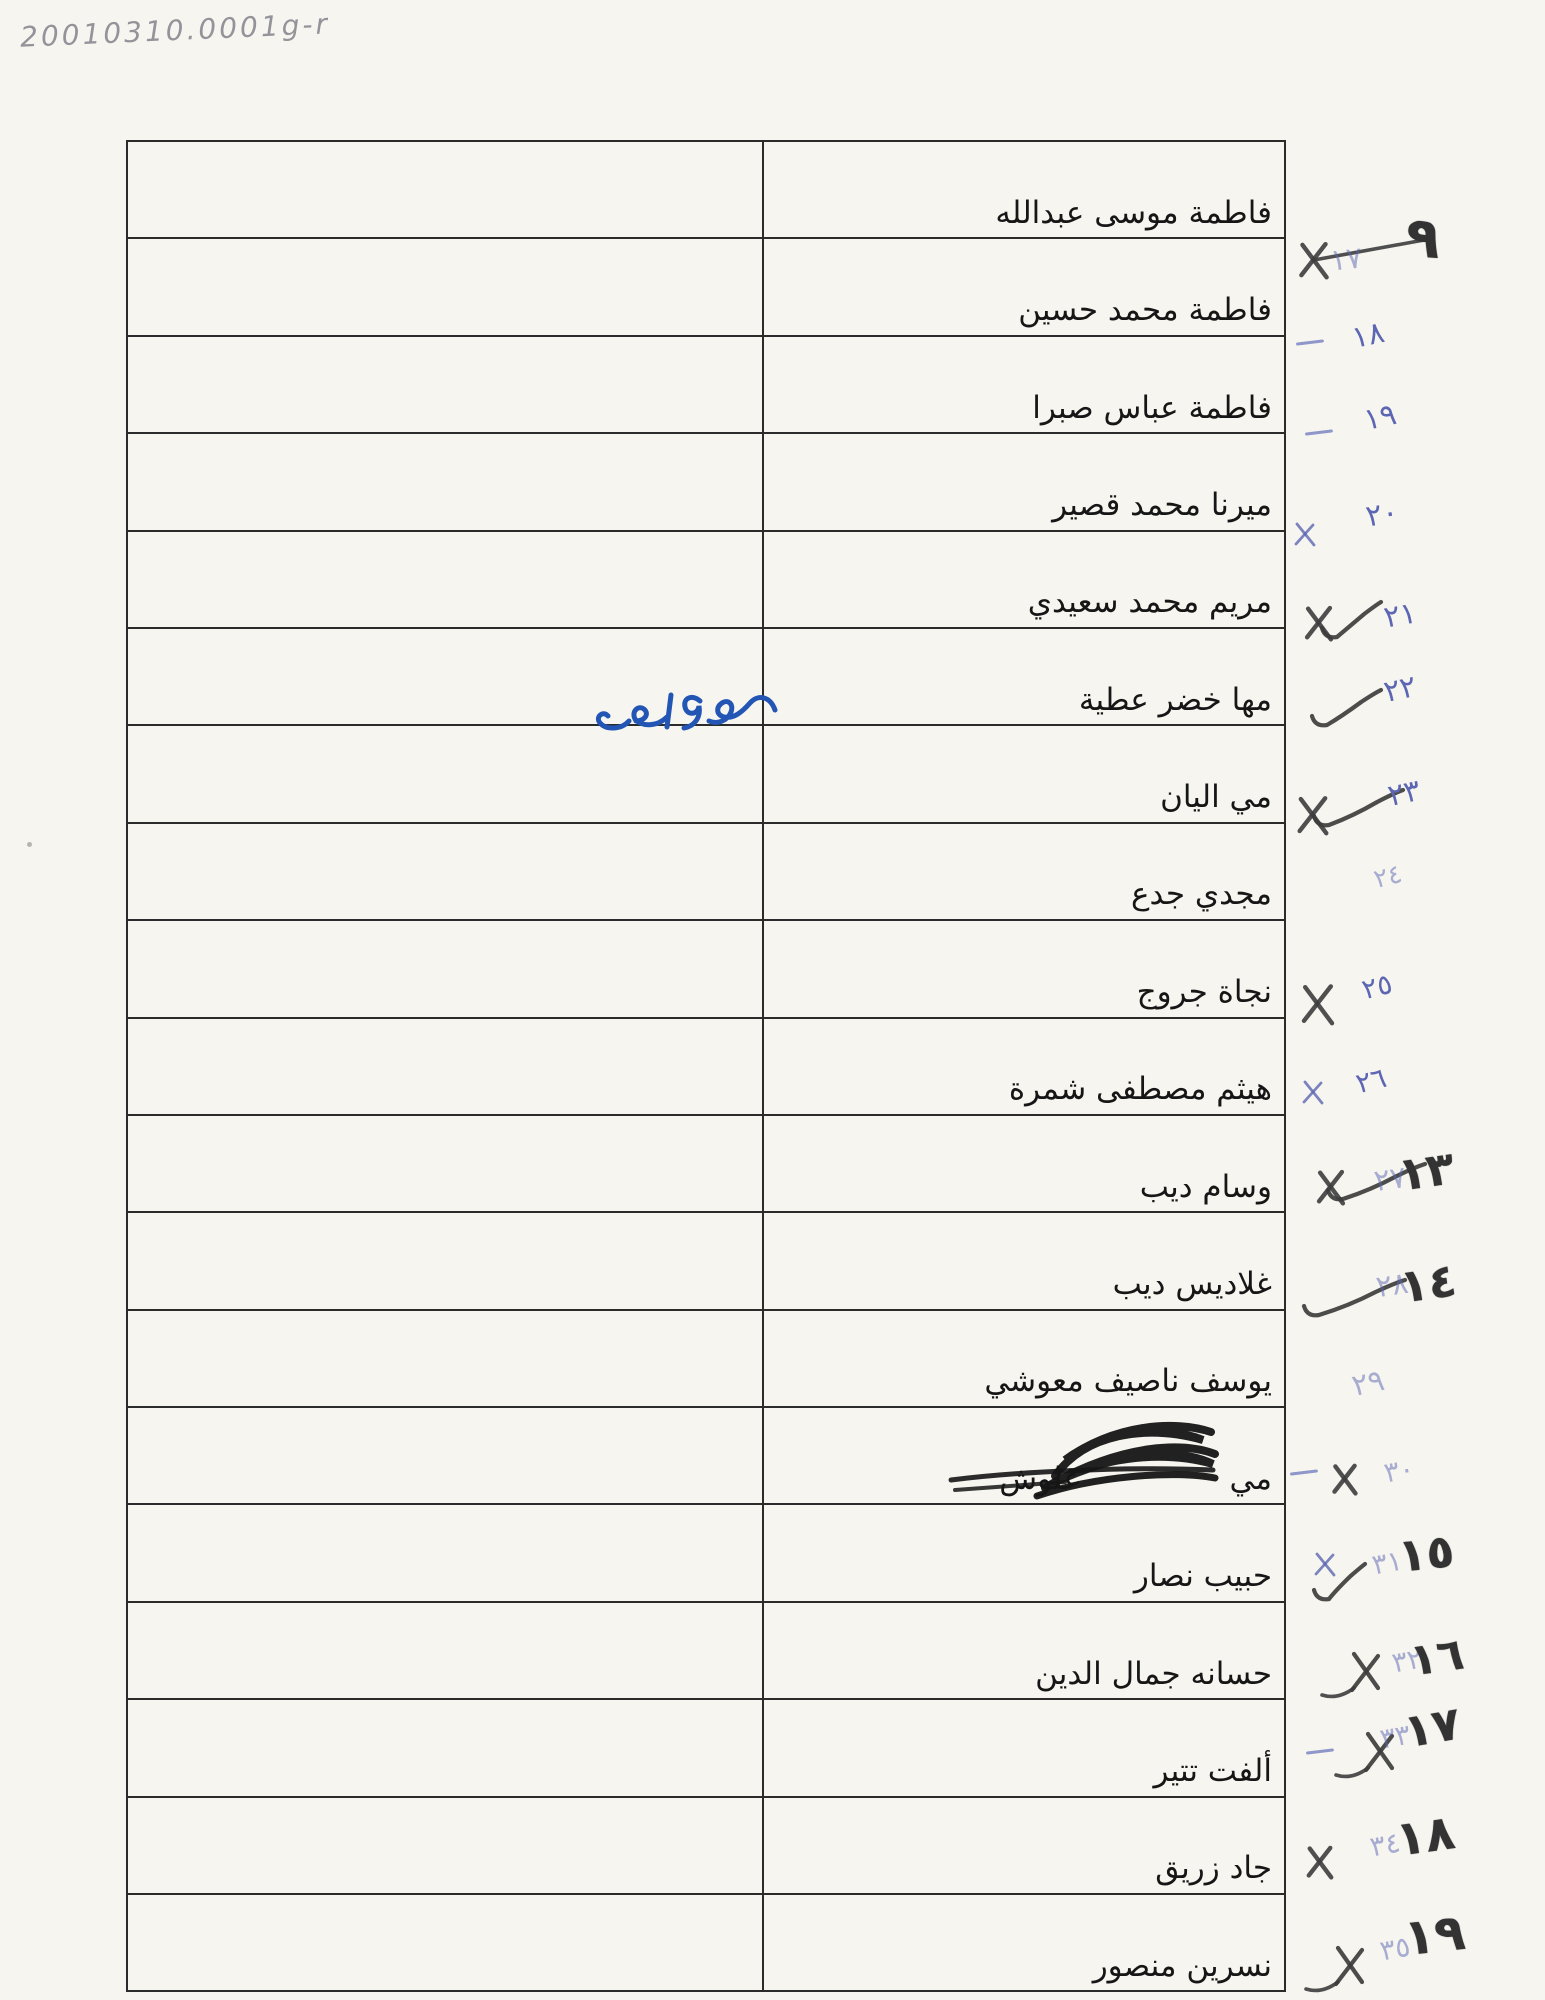  I want to click on blue-pen-number: ٢٠, so click(1382, 514).